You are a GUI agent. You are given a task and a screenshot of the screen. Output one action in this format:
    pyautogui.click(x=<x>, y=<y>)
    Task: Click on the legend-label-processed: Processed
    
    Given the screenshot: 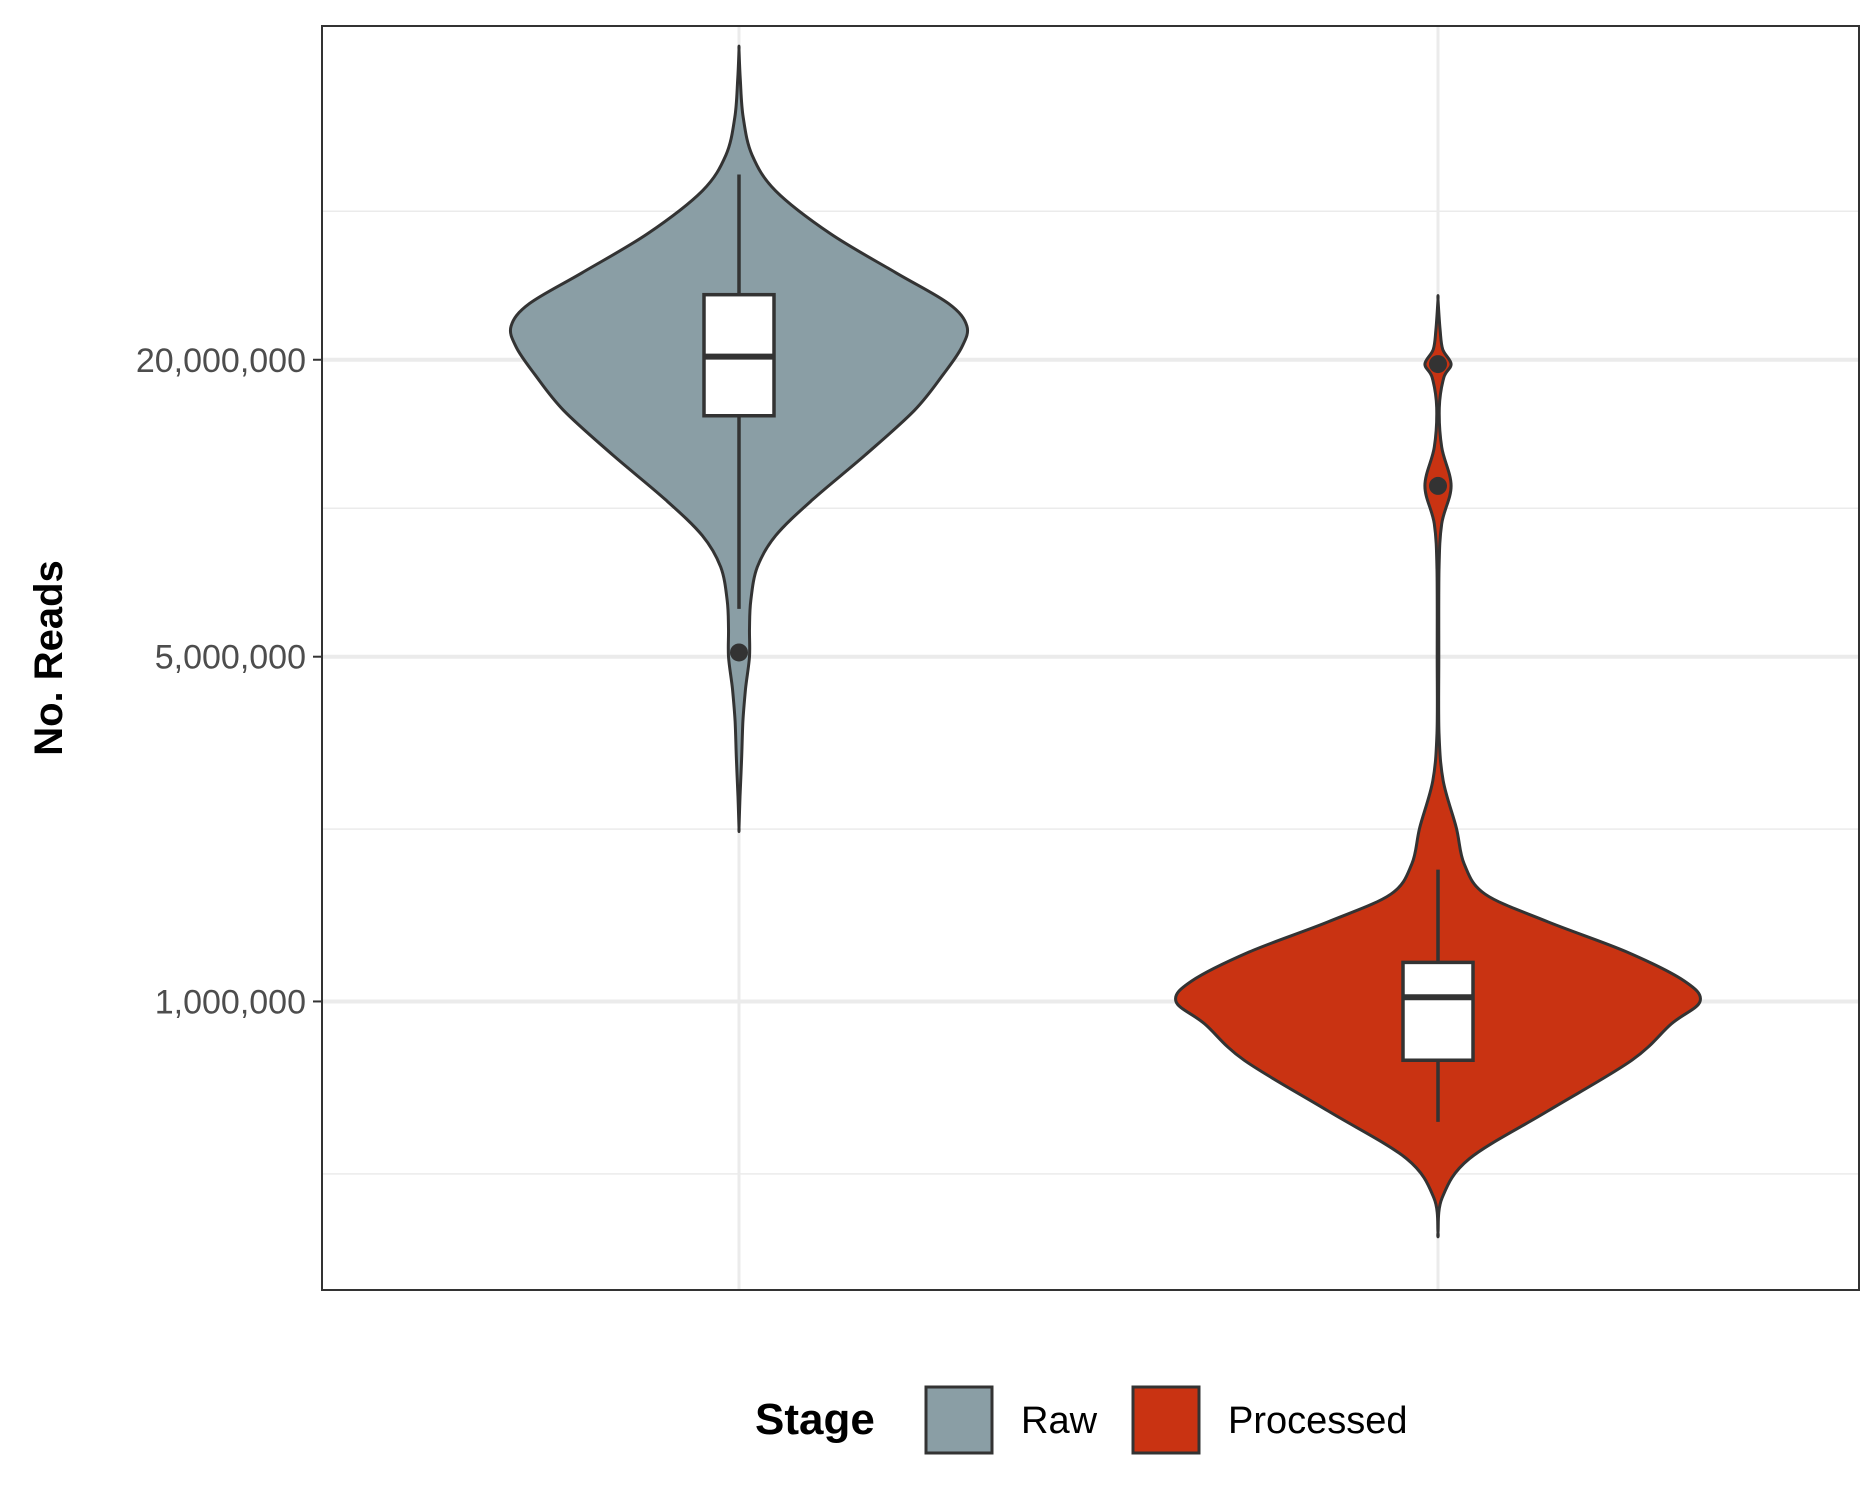 What is the action you would take?
    pyautogui.click(x=1318, y=1421)
    